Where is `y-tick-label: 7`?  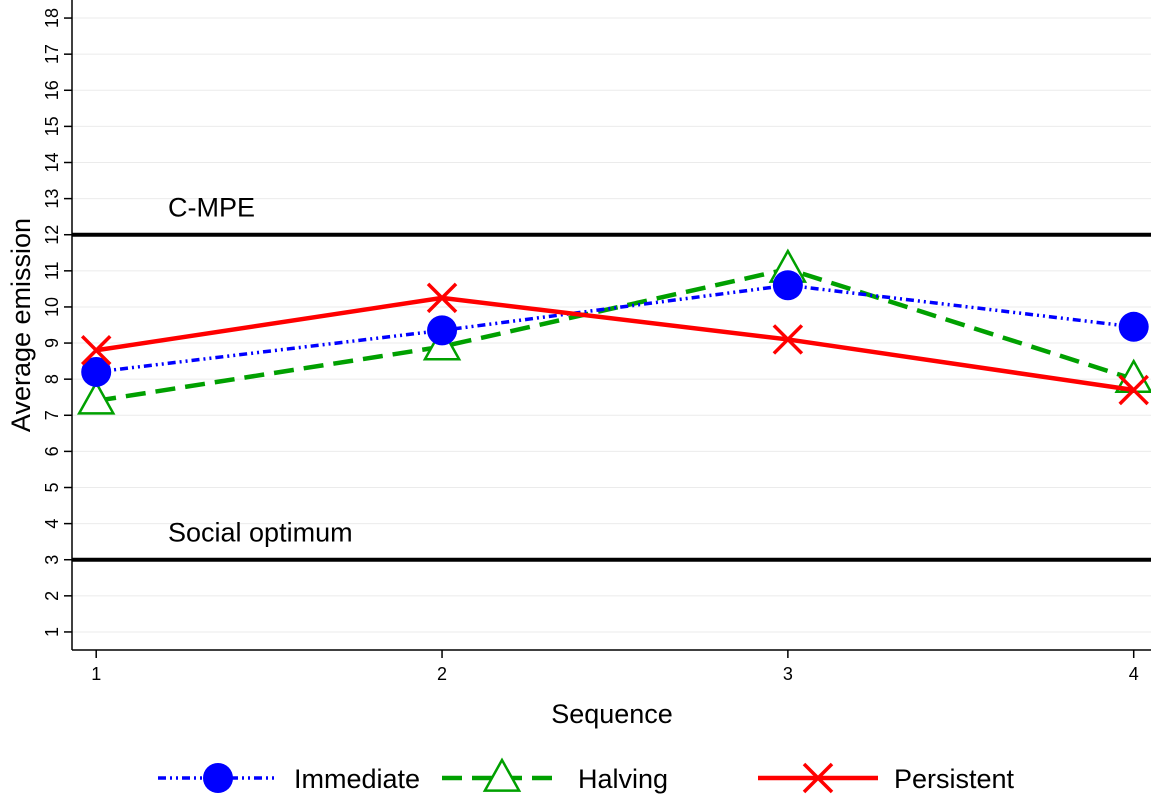 y-tick-label: 7 is located at coordinates (52, 415).